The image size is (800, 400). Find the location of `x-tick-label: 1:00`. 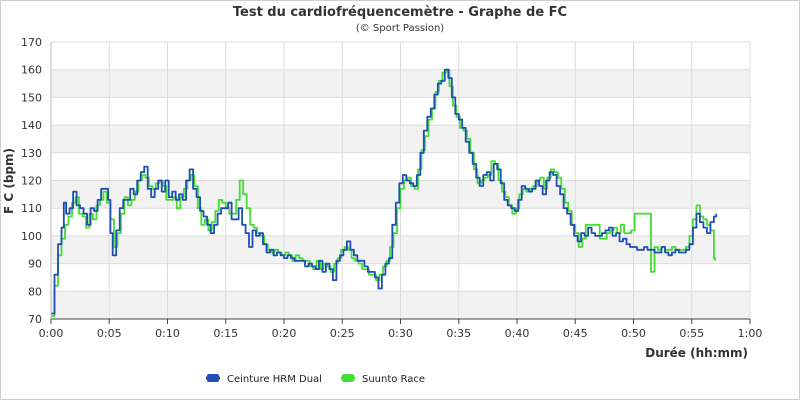

x-tick-label: 1:00 is located at coordinates (750, 333).